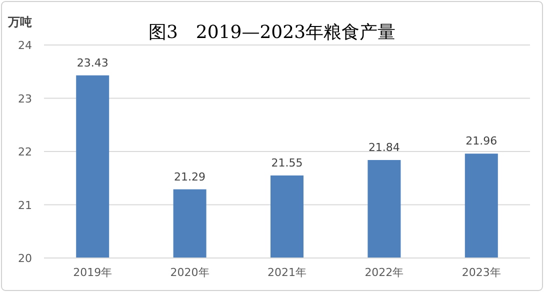  I want to click on data-label: 21.29, so click(190, 177).